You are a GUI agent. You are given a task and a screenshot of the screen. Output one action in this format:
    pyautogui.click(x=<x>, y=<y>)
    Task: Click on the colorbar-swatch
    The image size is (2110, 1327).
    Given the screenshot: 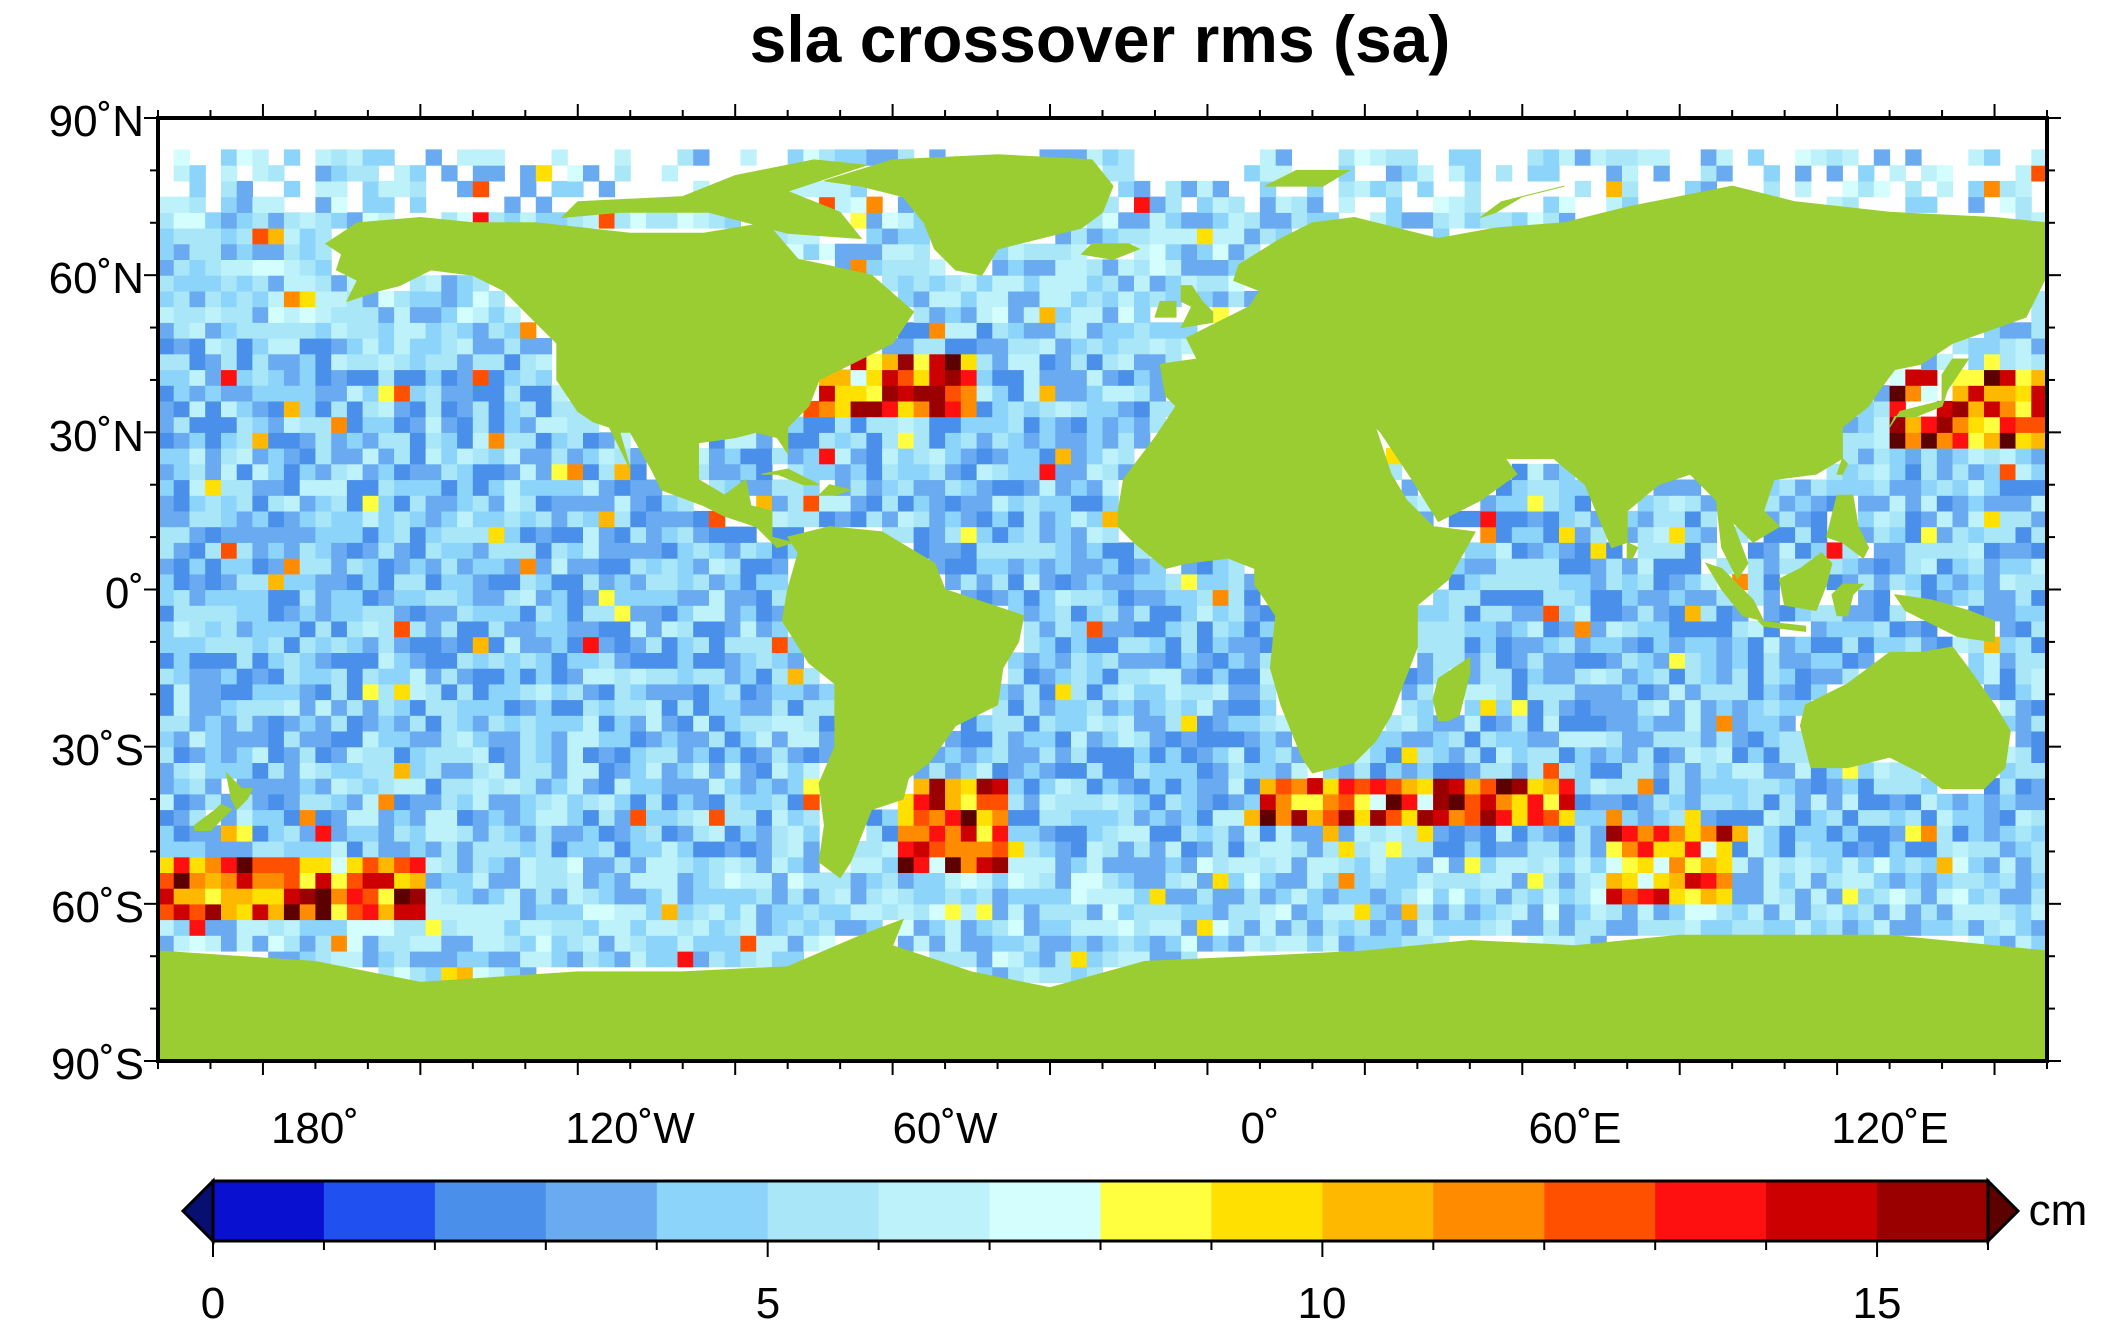 What is the action you would take?
    pyautogui.click(x=1933, y=1211)
    